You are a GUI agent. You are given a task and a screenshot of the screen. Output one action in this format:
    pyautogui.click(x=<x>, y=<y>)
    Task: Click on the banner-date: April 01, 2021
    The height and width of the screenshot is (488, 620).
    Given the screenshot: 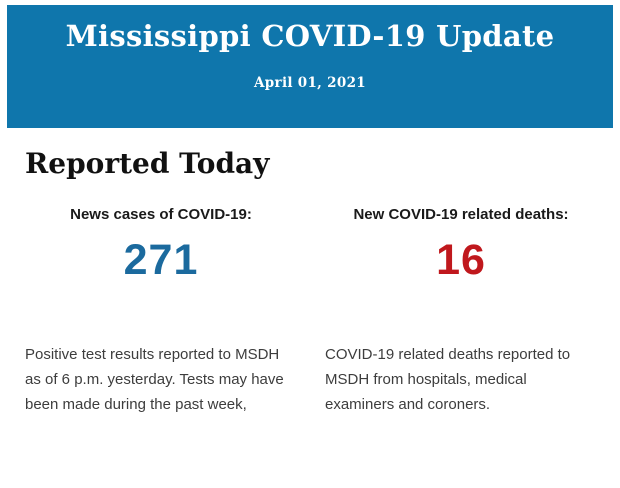 What is the action you would take?
    pyautogui.click(x=310, y=82)
    